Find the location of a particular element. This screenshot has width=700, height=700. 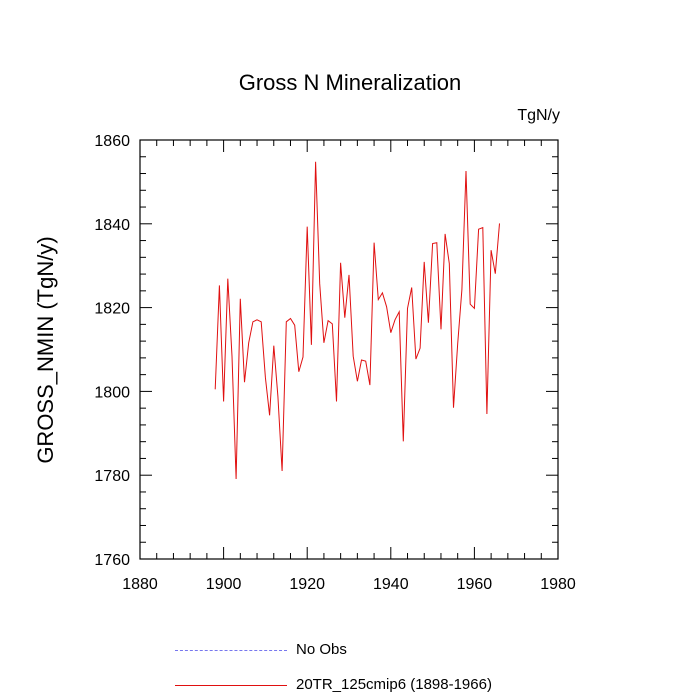

y-tick-label: 1860 is located at coordinates (112, 141).